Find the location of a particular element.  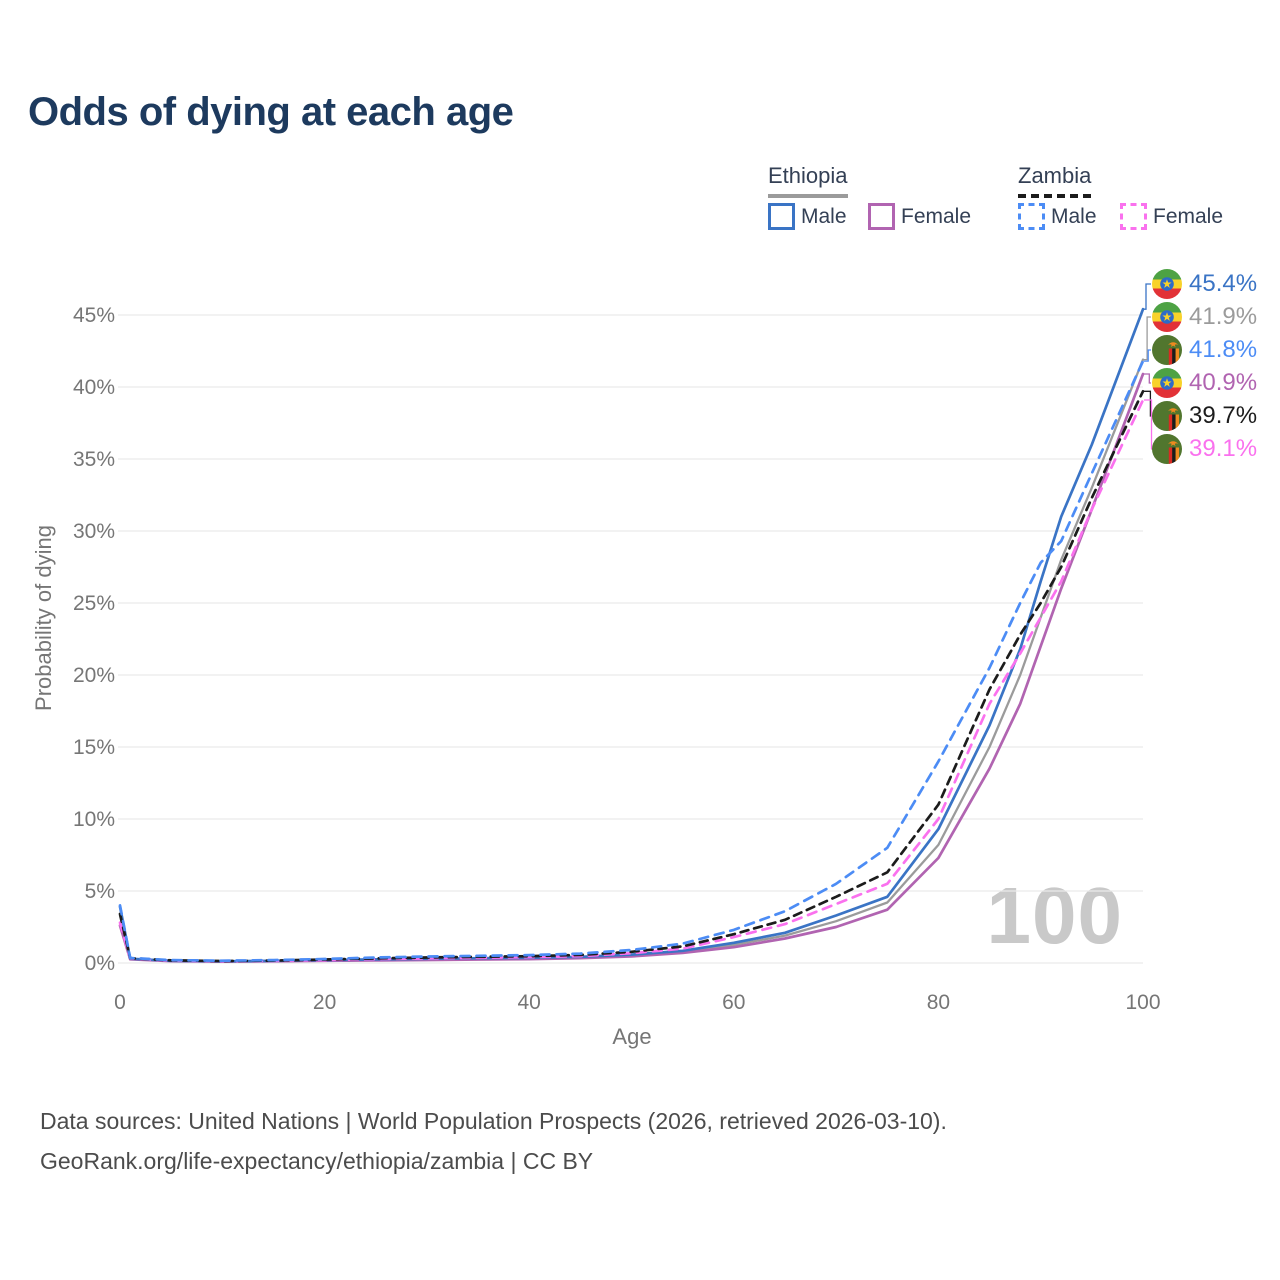

x-tick-label: 0 is located at coordinates (120, 1002).